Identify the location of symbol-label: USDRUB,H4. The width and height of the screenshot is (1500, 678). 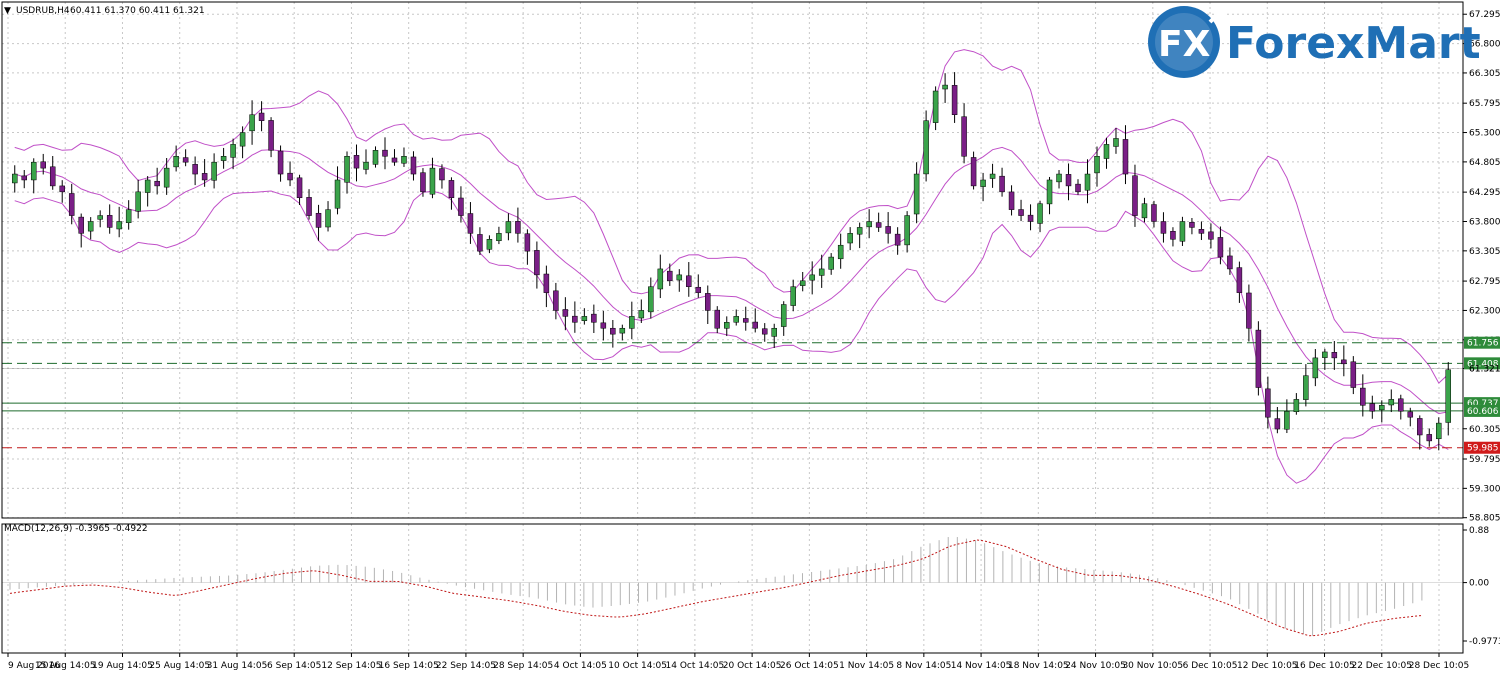
(43, 11).